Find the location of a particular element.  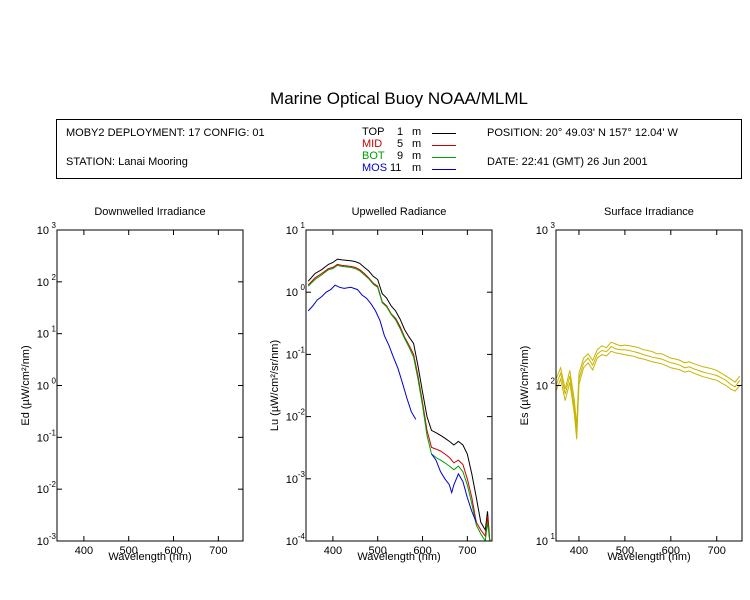

y-axis-label: Es (µW/cm²/nm) is located at coordinates (525, 386).